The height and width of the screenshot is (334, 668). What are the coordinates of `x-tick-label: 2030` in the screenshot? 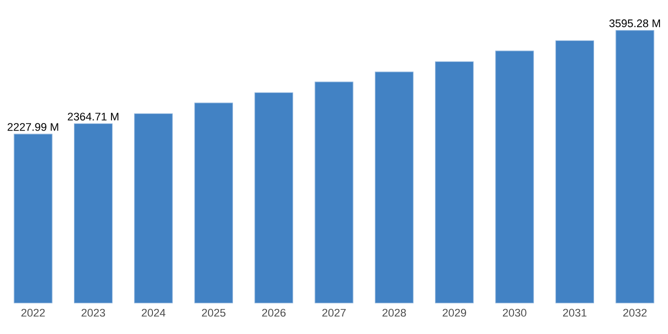 It's located at (514, 312).